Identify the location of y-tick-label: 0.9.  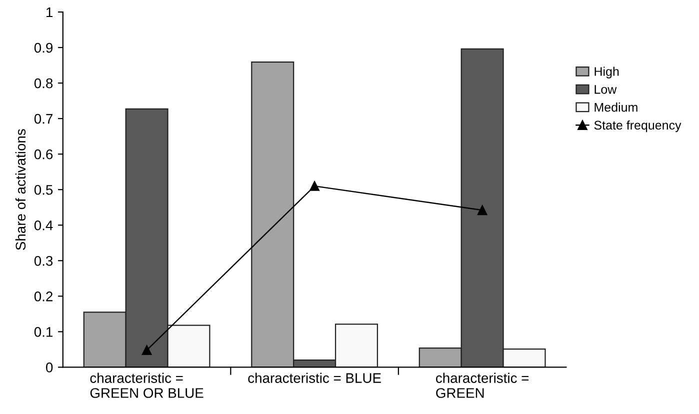
(43, 47).